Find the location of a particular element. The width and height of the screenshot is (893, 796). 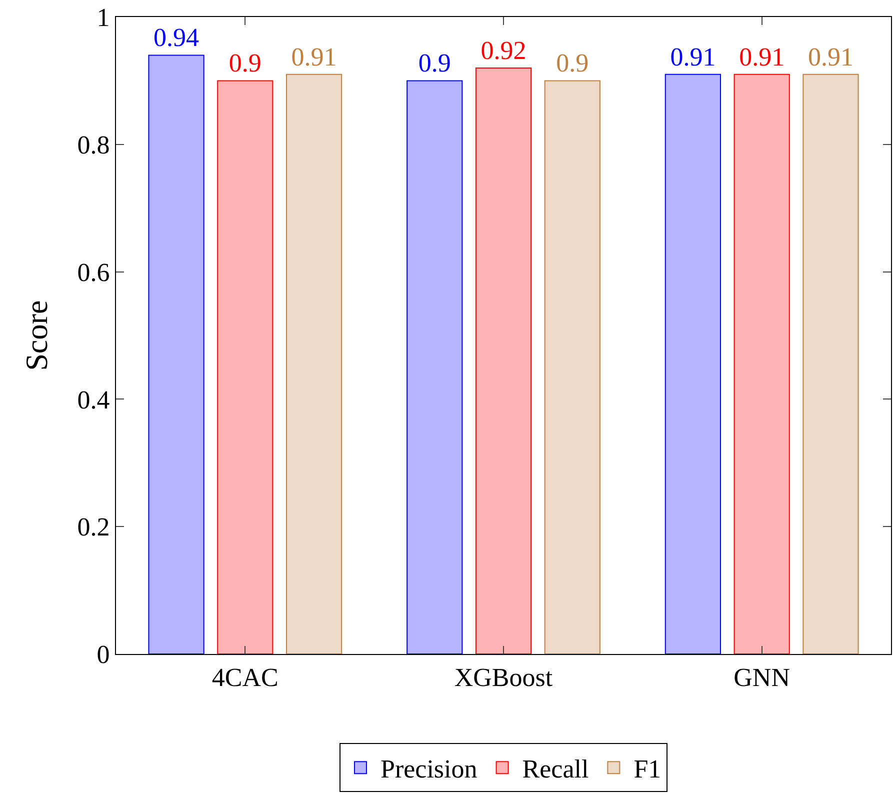

legend-label: Recall is located at coordinates (555, 769).